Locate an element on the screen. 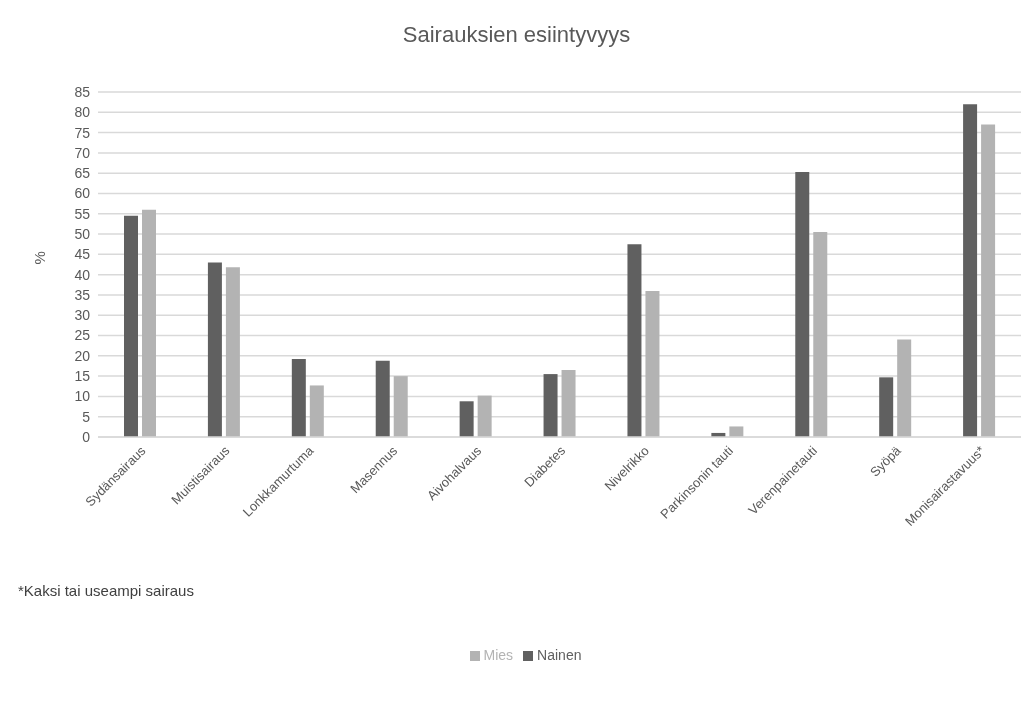 Image resolution: width=1033 pixels, height=703 pixels. y-tick-label: 45 is located at coordinates (82, 254).